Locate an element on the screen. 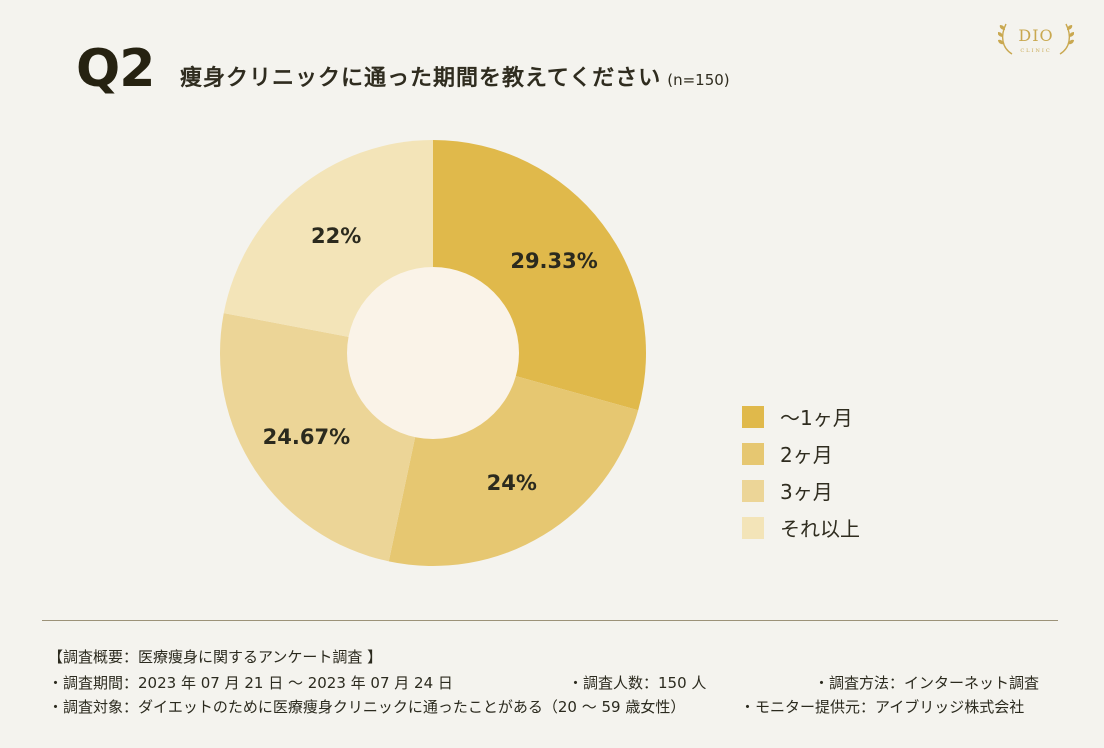  chart-data-labels: 29.33% 24% 24.67% 22% is located at coordinates (430, 359).